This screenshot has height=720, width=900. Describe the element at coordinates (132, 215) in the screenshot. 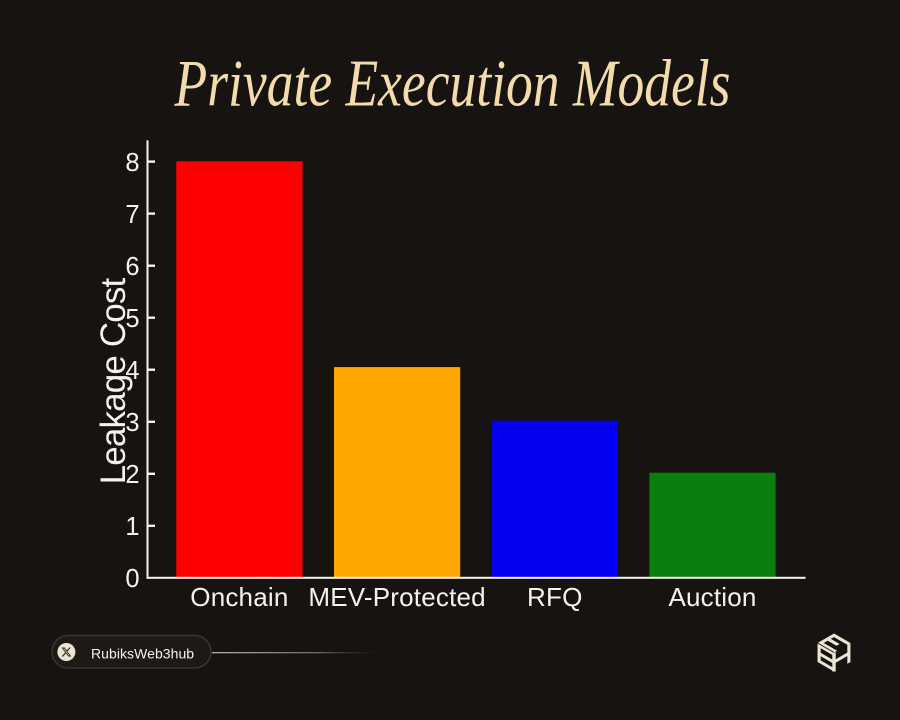

I see `svg-text: 7` at that location.